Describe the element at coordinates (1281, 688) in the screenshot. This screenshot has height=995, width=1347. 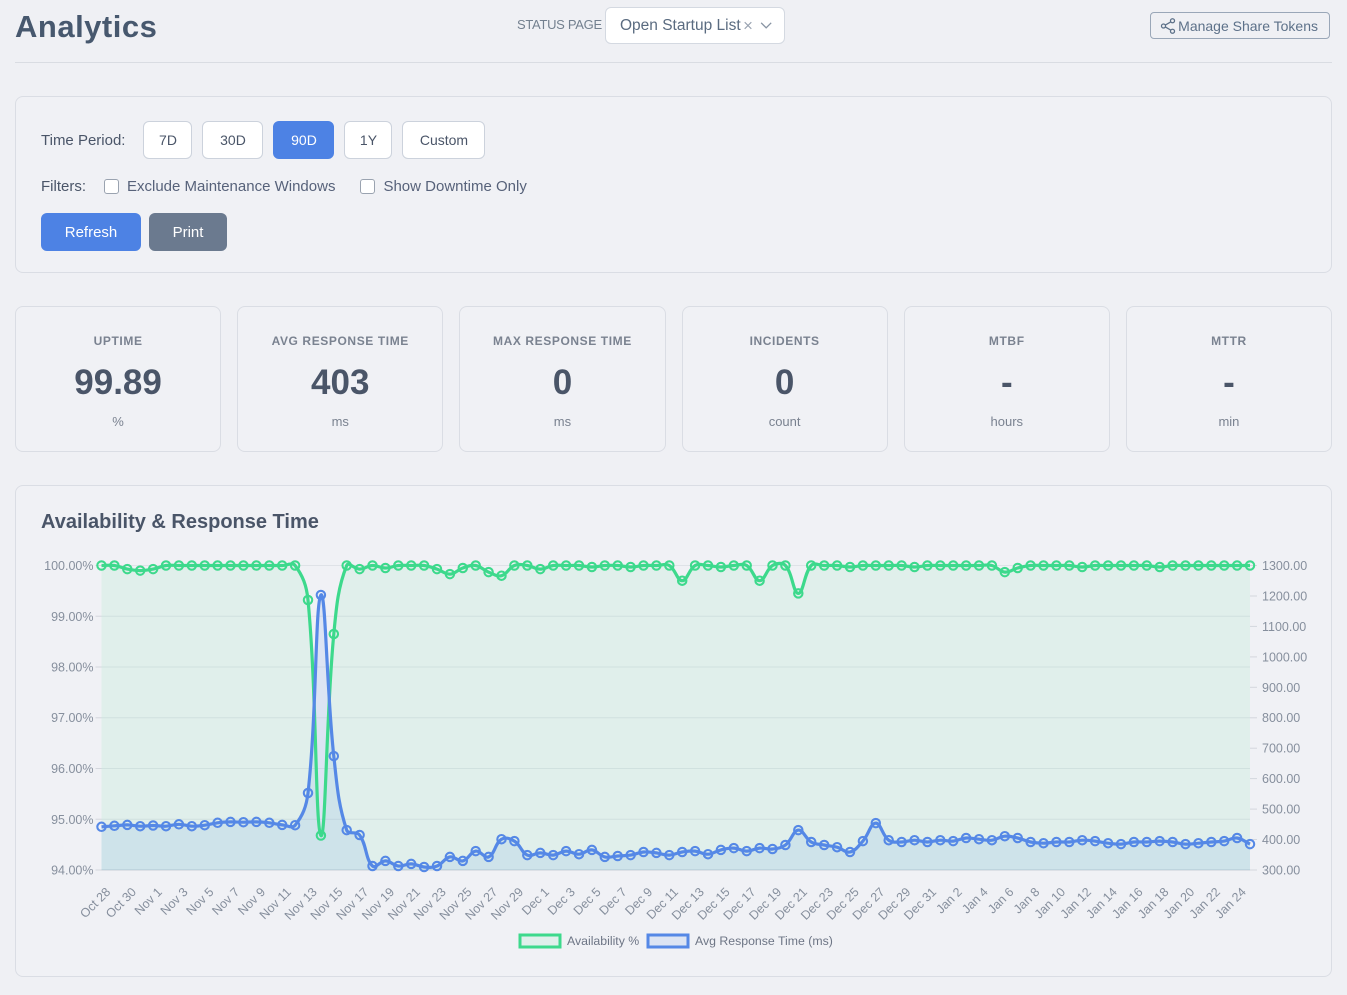
I see `svg-text: 900.00` at that location.